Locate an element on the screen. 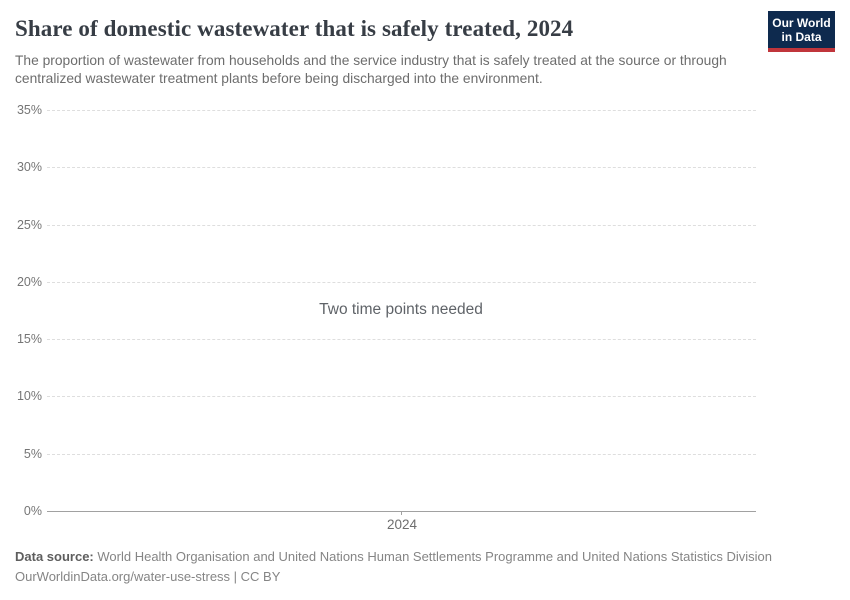 This screenshot has width=850, height=600. y-axis-tick-label: 30% is located at coordinates (29, 167).